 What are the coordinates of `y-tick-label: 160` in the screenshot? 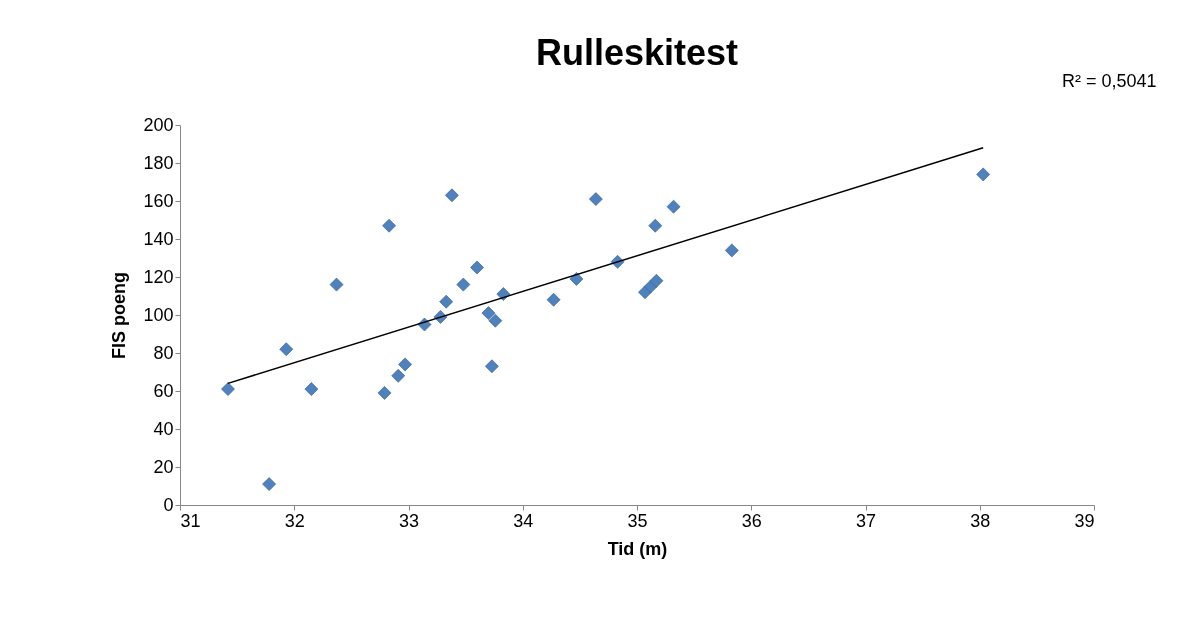 It's located at (158, 200).